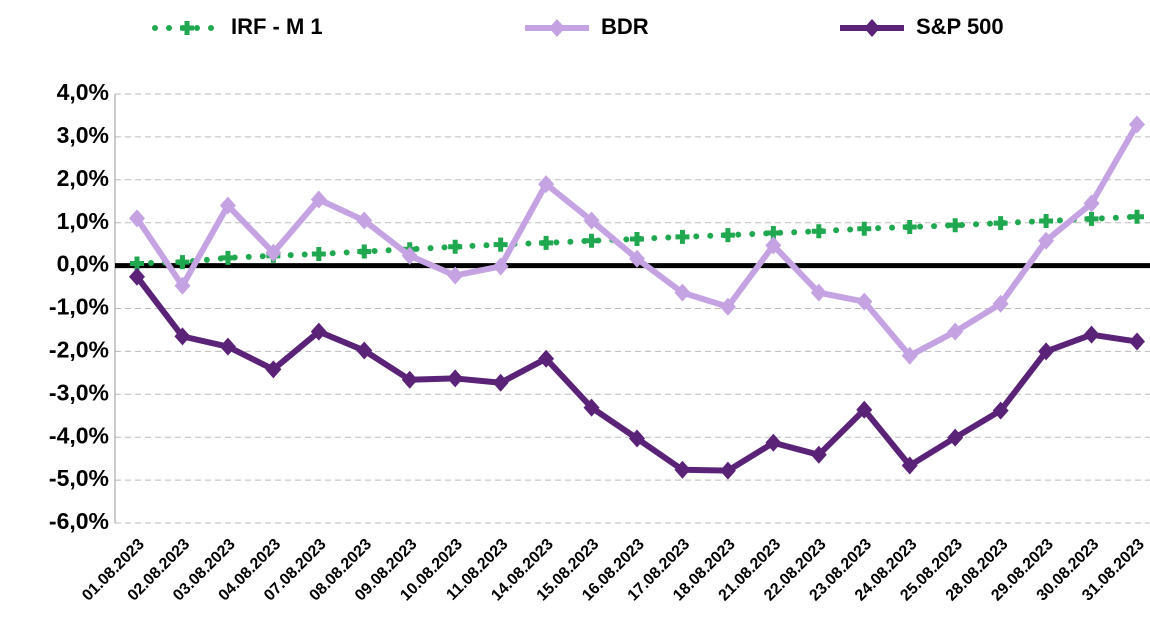  I want to click on y-tick-label: -6,0%, so click(79, 521).